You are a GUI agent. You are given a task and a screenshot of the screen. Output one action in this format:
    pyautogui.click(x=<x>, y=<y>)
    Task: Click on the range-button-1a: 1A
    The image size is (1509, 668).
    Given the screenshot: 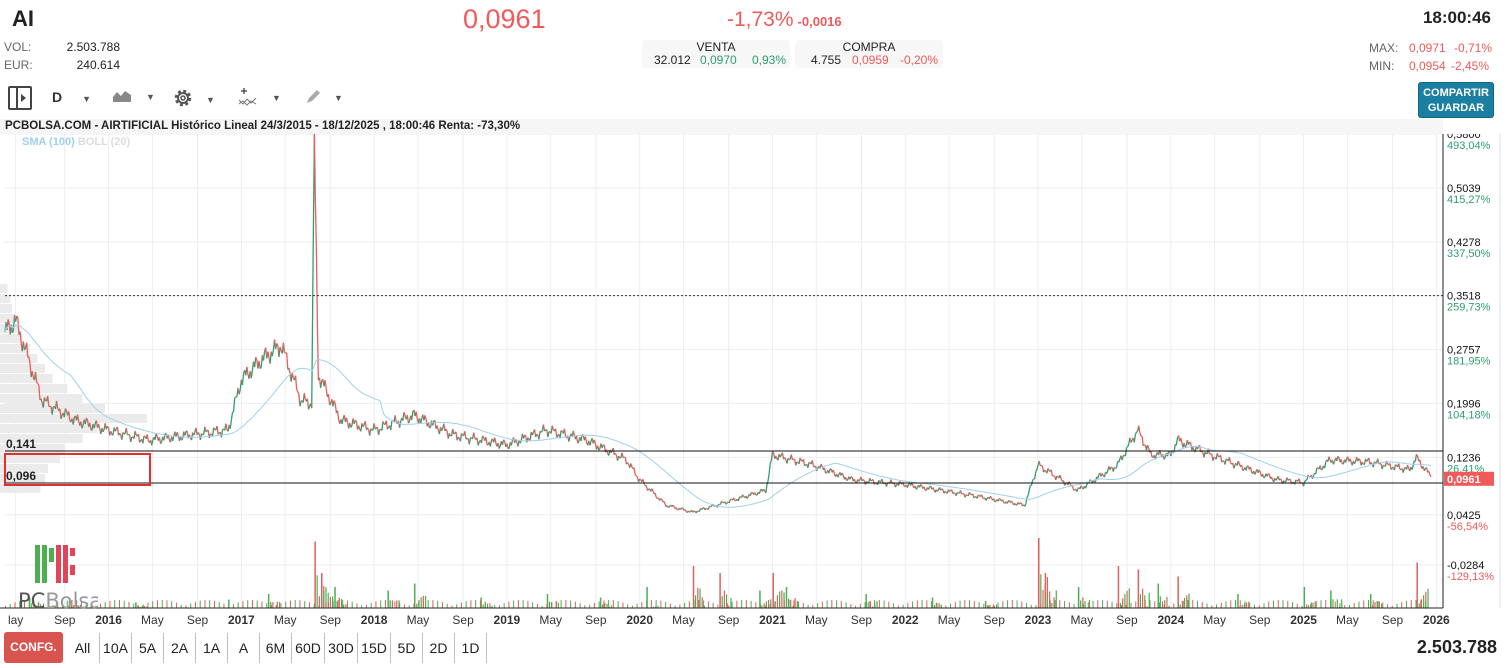 What is the action you would take?
    pyautogui.click(x=212, y=648)
    